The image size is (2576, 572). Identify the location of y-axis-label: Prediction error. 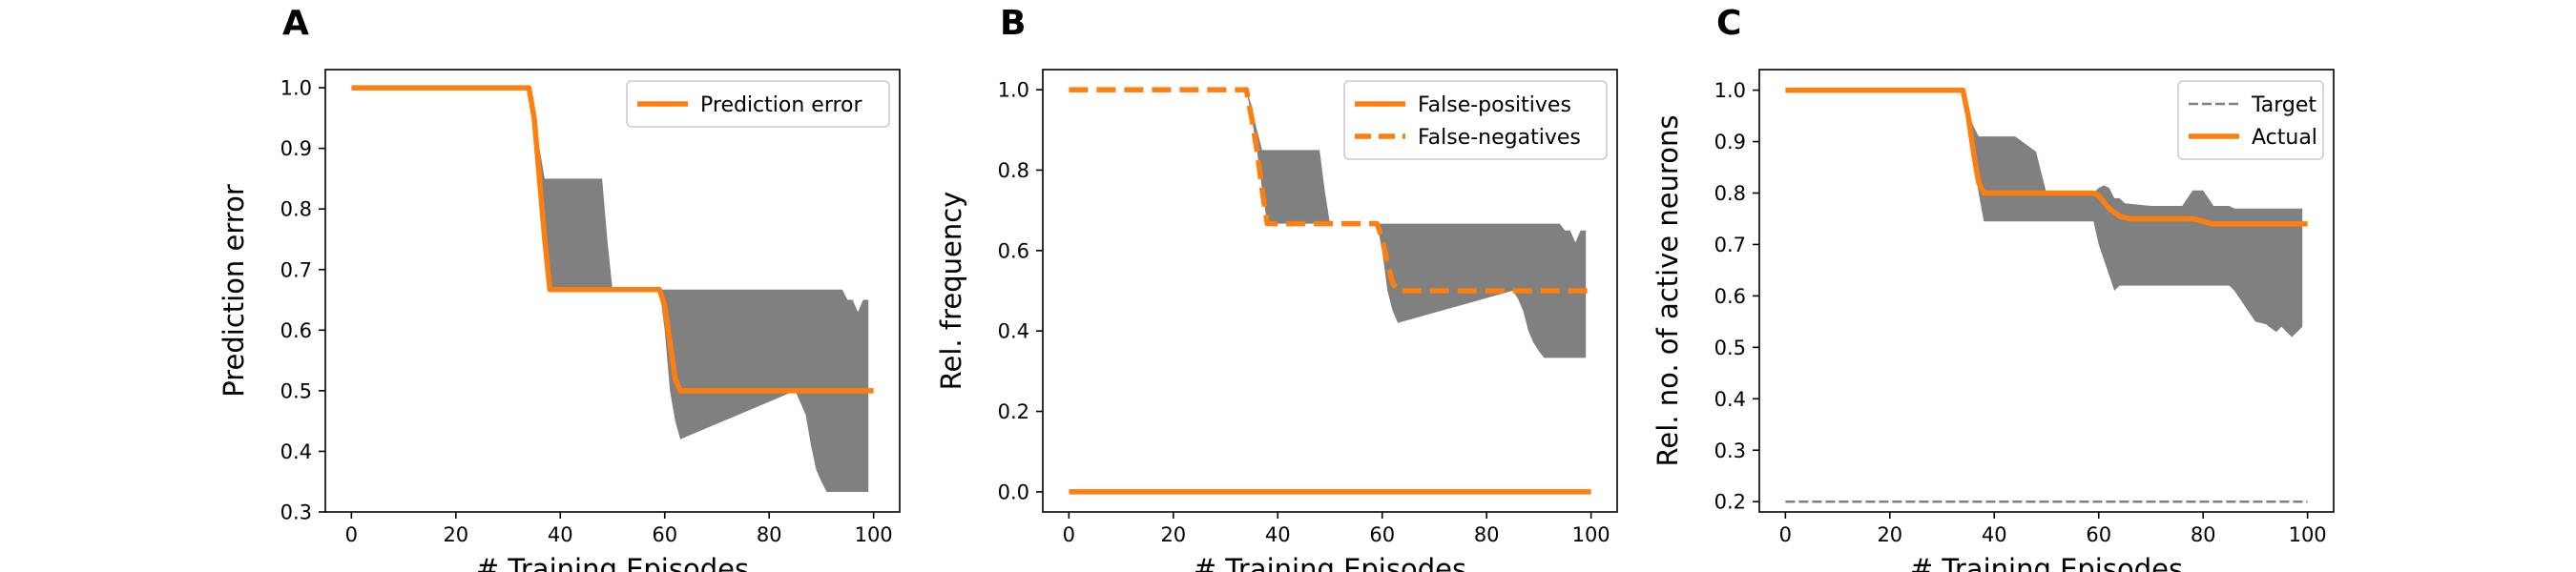
(234, 291).